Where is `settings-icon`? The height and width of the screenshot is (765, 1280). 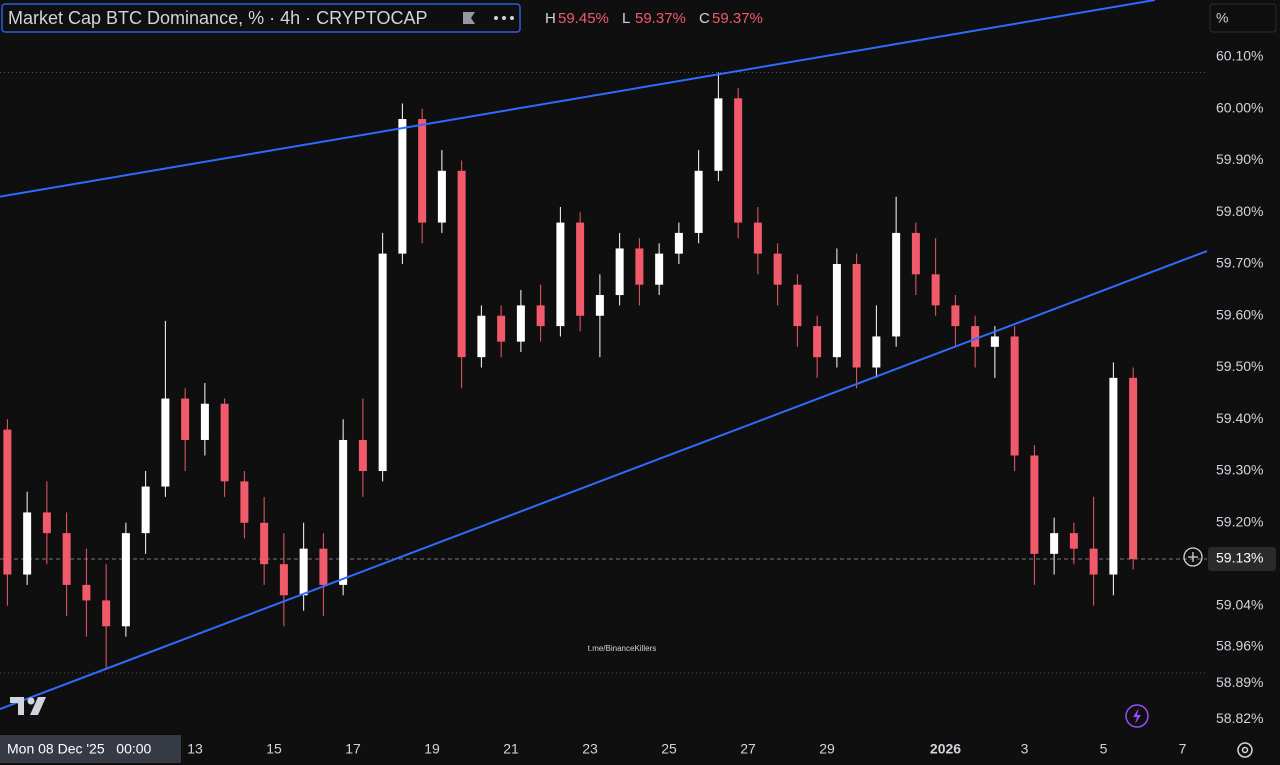
settings-icon is located at coordinates (1245, 750).